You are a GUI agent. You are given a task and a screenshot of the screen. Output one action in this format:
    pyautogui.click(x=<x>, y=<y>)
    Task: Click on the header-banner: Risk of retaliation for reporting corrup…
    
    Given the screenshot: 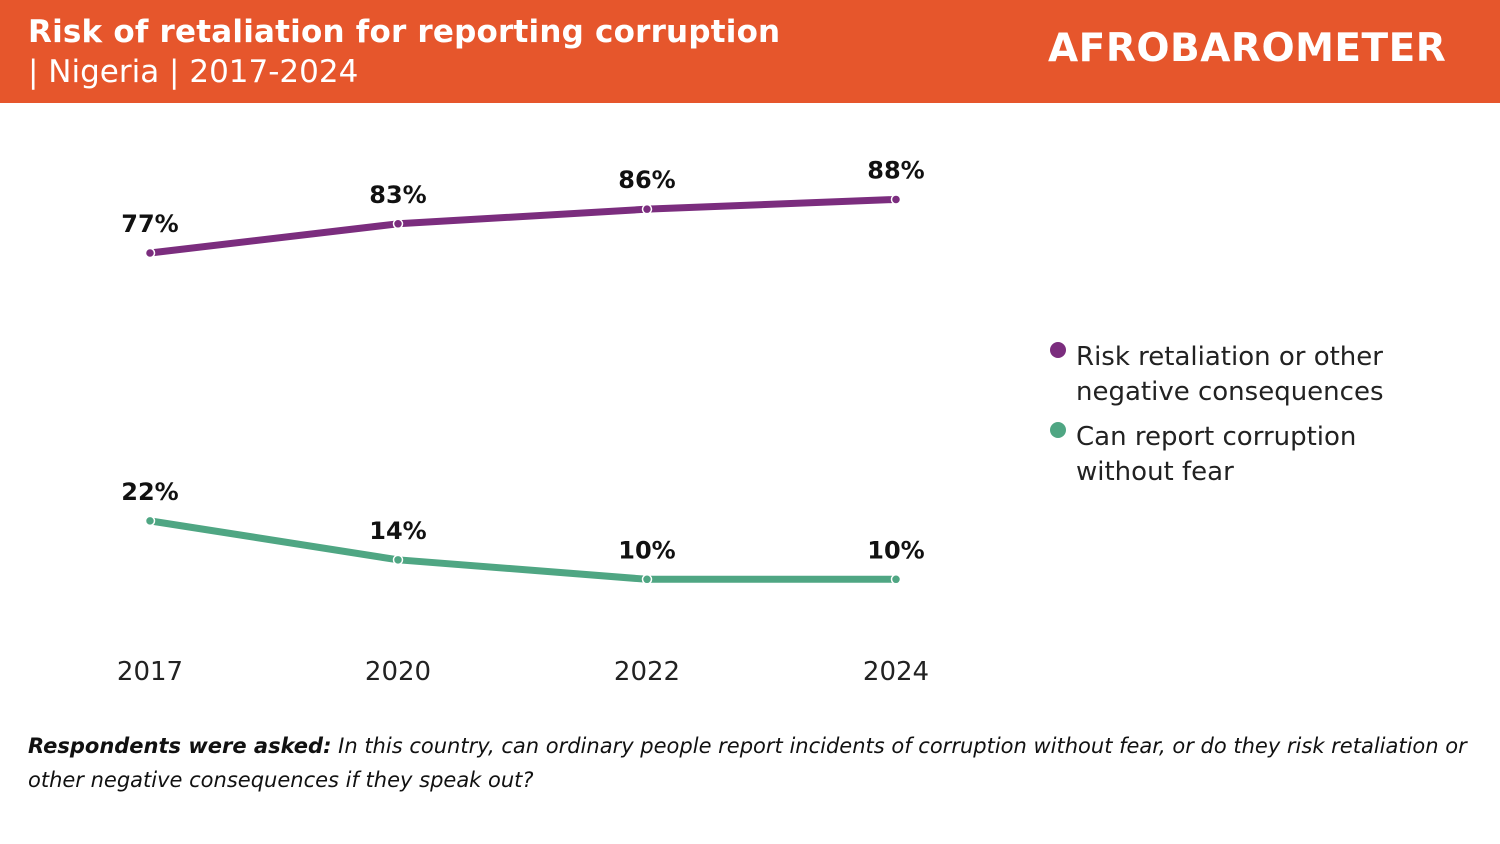 What is the action you would take?
    pyautogui.click(x=750, y=51)
    